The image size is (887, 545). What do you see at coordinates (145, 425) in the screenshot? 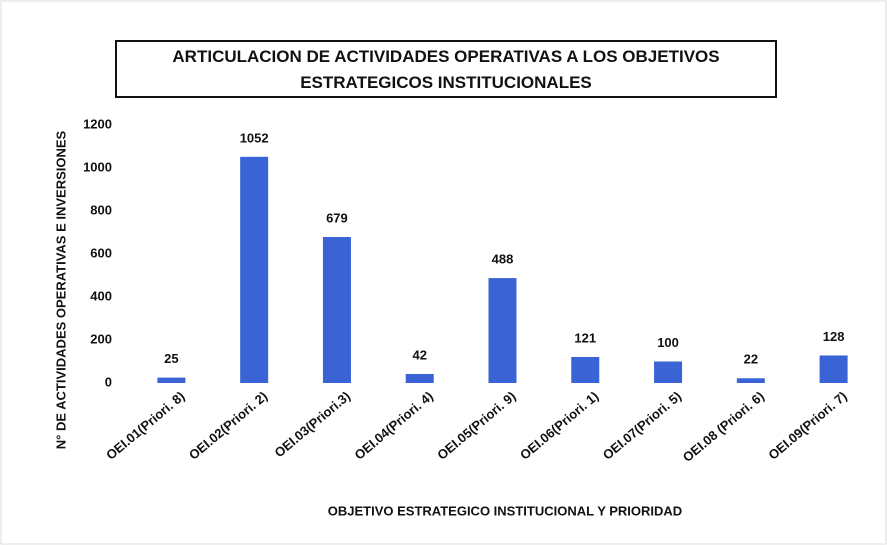
I see `x-tick-label: OEI.01(Priori. 8)` at bounding box center [145, 425].